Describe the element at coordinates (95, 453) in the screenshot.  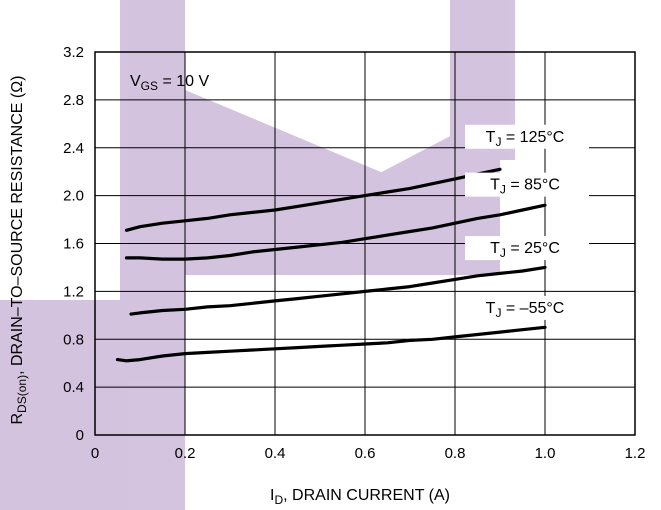
I see `x-tick-label-0: 0` at that location.